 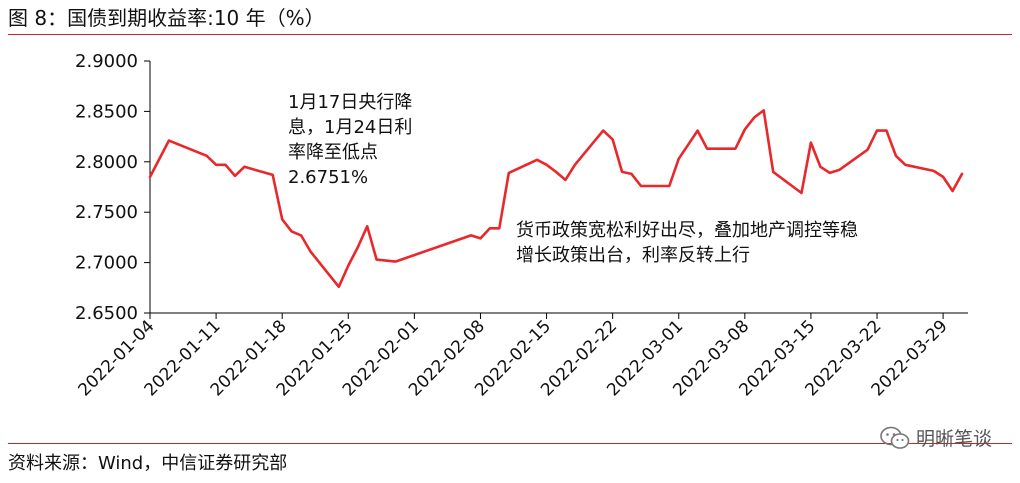 I want to click on annotation-text: 率降至低点, so click(x=333, y=152).